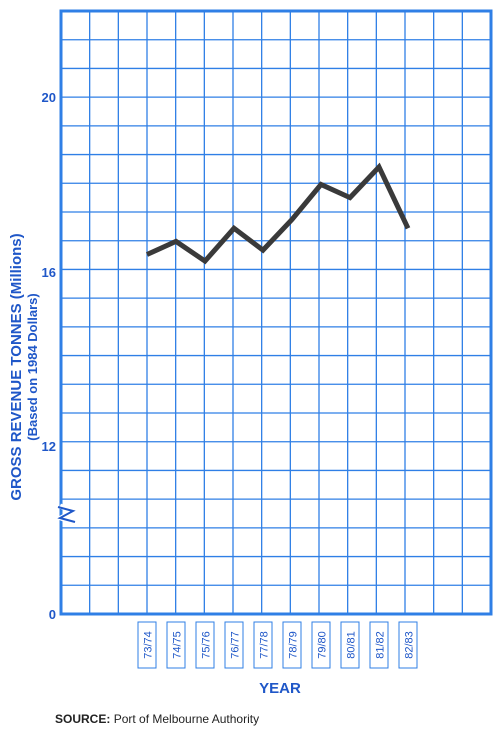 Image resolution: width=500 pixels, height=743 pixels. What do you see at coordinates (178, 645) in the screenshot?
I see `x-tick-label: 74/75` at bounding box center [178, 645].